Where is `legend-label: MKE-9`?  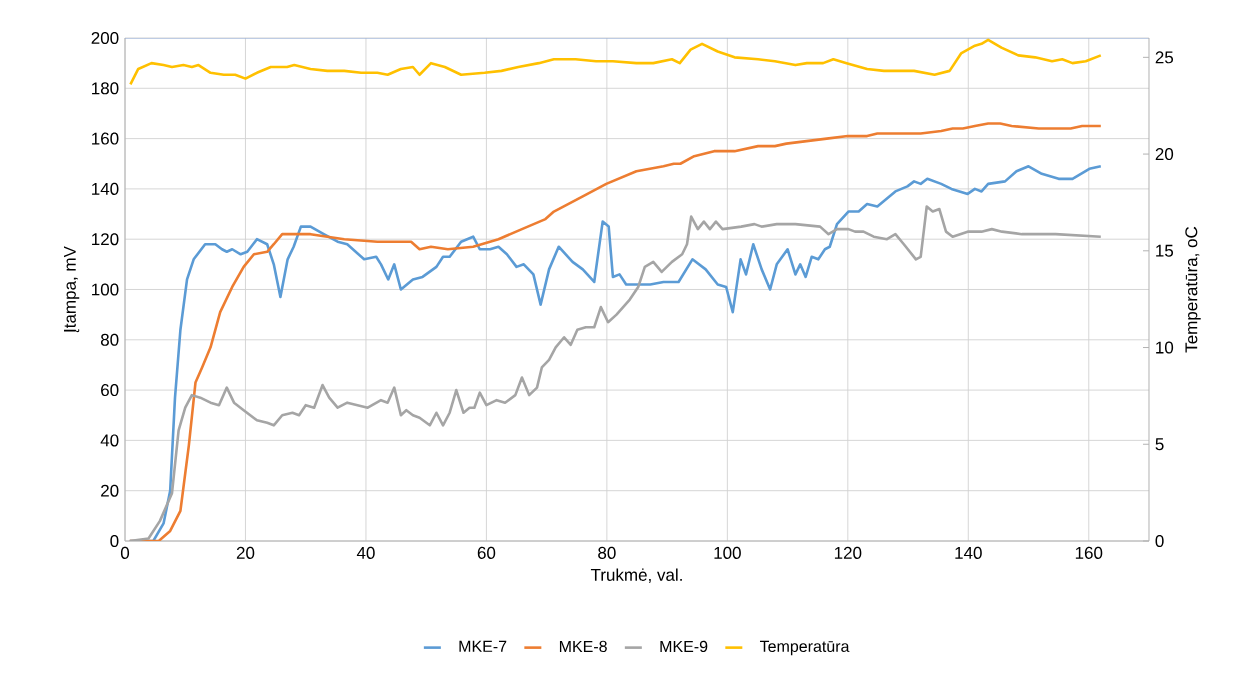
legend-label: MKE-9 is located at coordinates (684, 646).